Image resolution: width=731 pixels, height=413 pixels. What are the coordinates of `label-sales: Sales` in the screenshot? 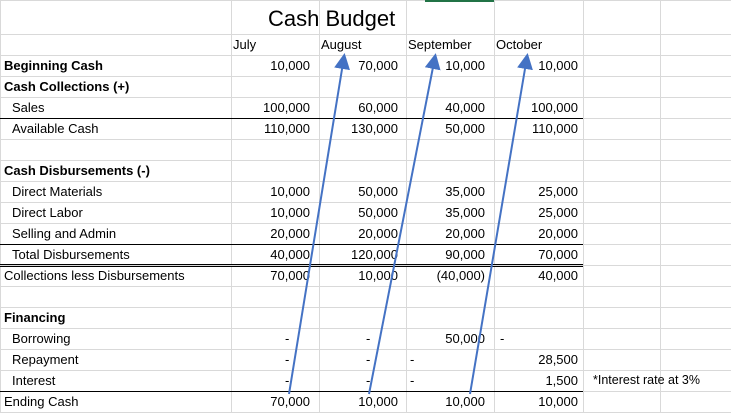 It's located at (28, 107).